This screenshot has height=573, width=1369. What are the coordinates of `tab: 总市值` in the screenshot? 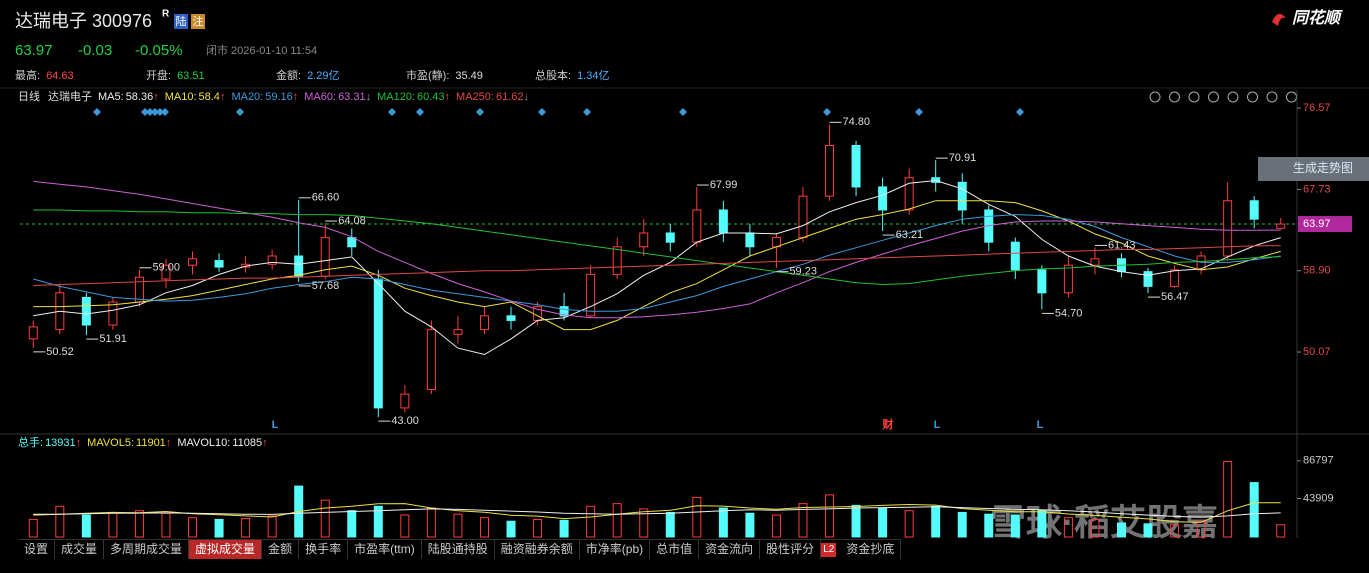 It's located at (675, 549).